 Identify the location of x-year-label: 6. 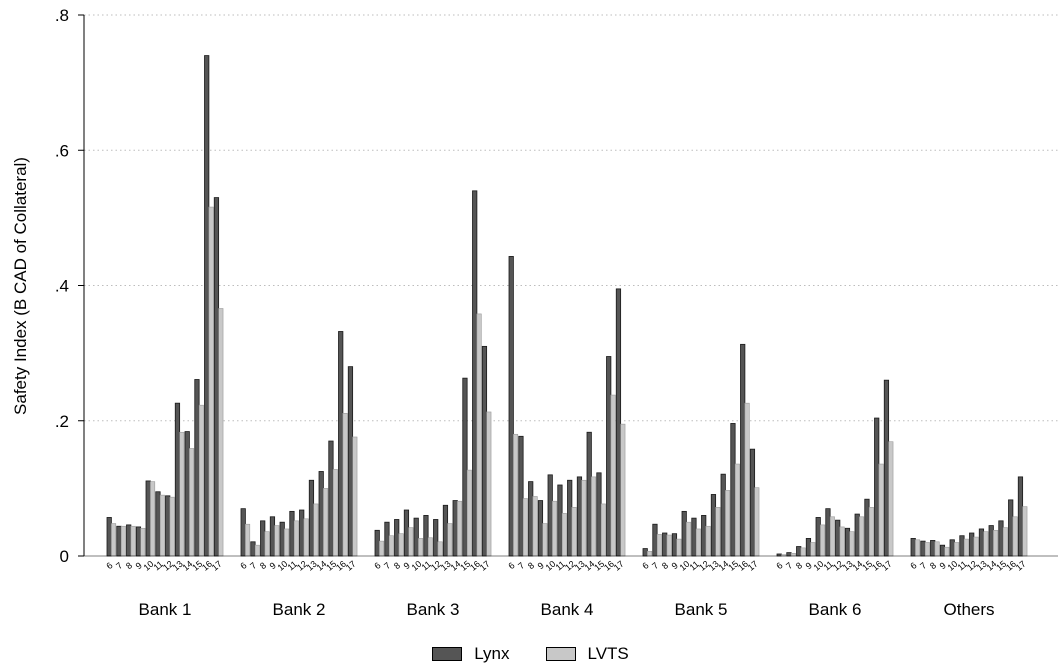
(913, 565).